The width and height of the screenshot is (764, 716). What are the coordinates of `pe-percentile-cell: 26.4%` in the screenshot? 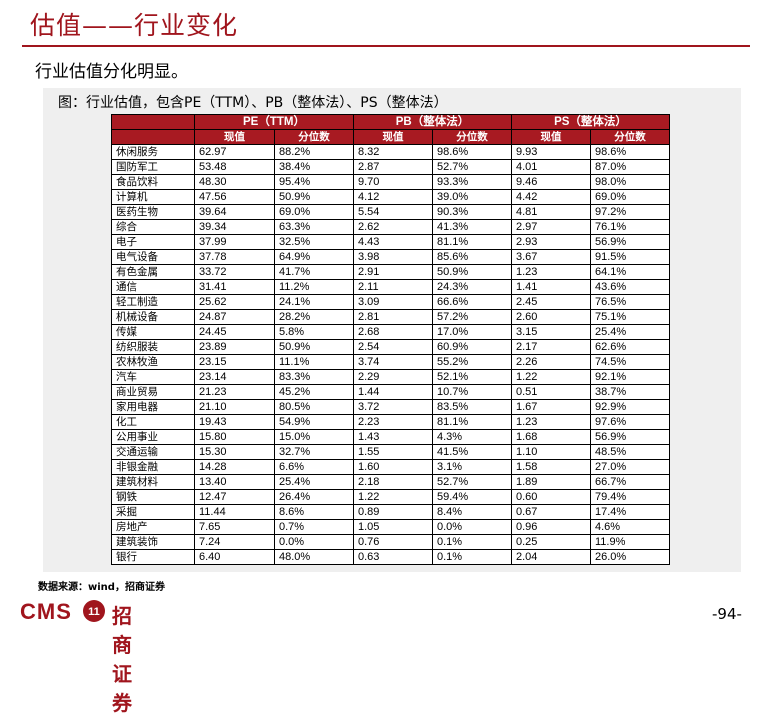 It's located at (314, 497).